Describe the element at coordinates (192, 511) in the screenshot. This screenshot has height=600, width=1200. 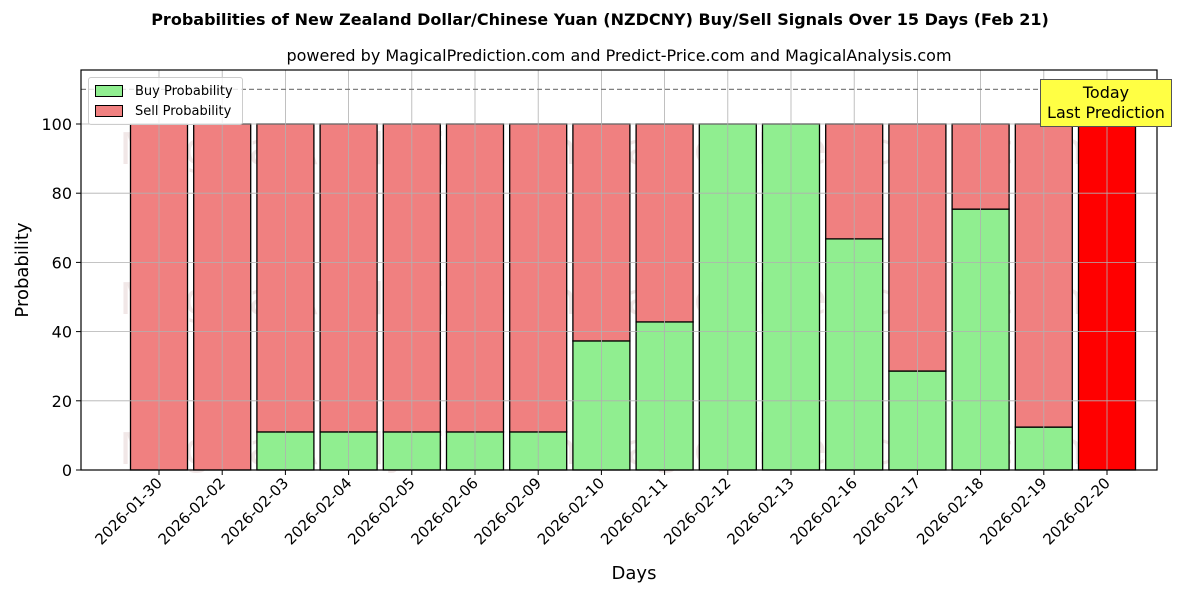
I see `x-tick-label: 2026-02-02` at that location.